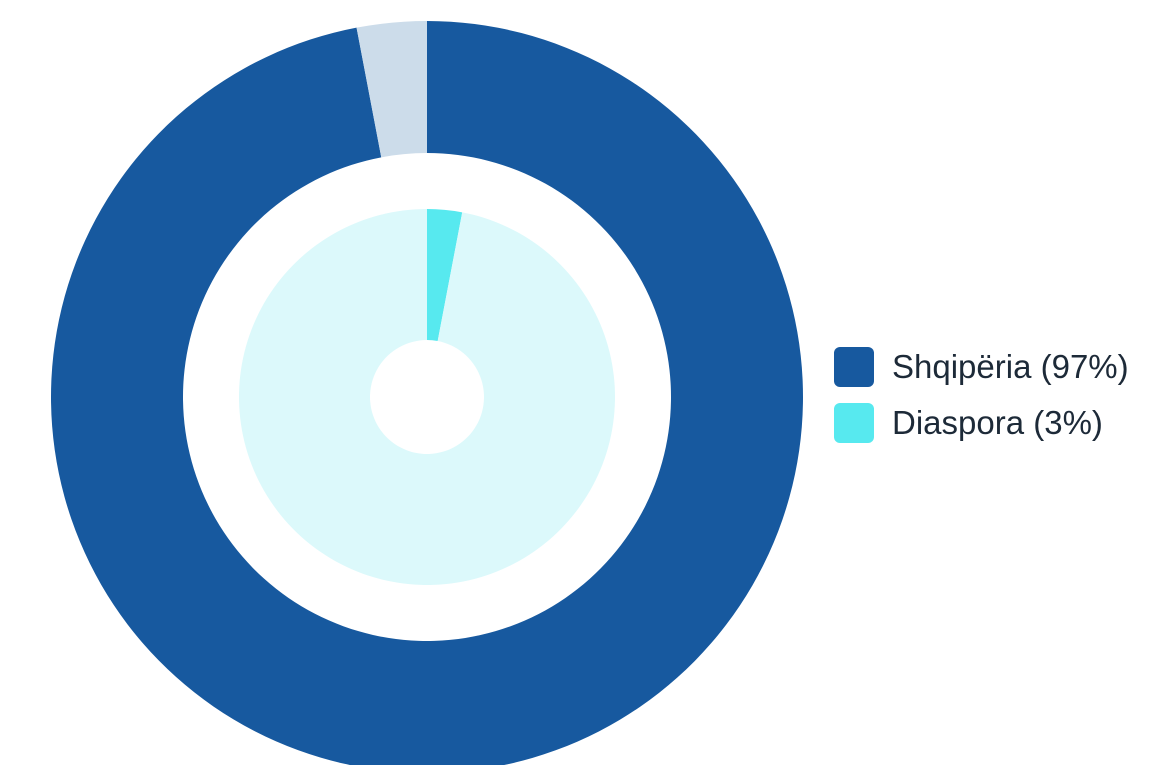 The image size is (1171, 765). What do you see at coordinates (1010, 366) in the screenshot?
I see `legend-label-shqiperia: Shqipëria (97%)` at bounding box center [1010, 366].